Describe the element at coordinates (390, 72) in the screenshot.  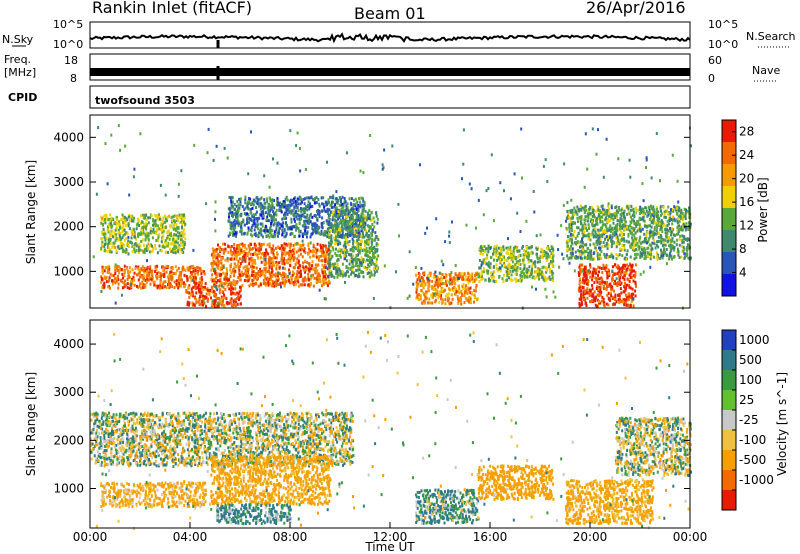
I see `freq-trace-band` at that location.